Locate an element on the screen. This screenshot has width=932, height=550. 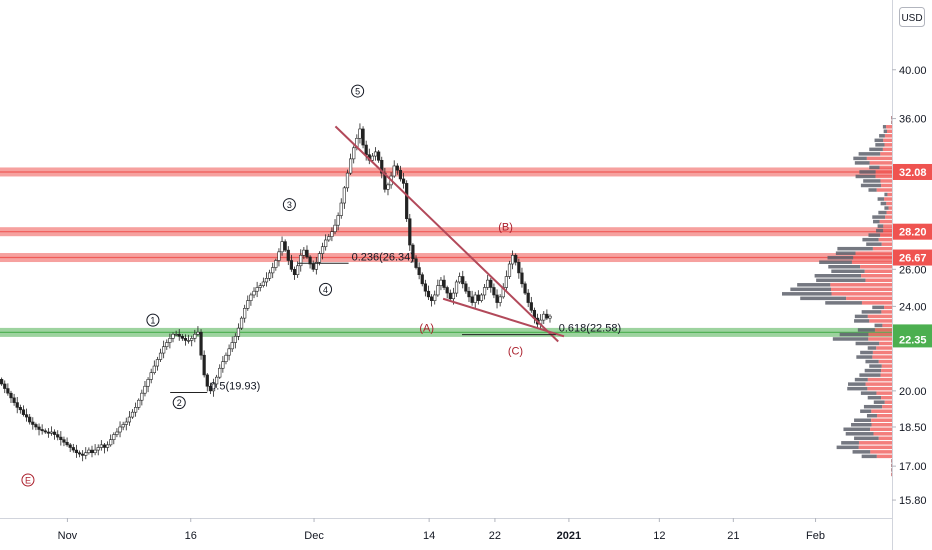
price-label-28.20: 28.20 is located at coordinates (912, 231).